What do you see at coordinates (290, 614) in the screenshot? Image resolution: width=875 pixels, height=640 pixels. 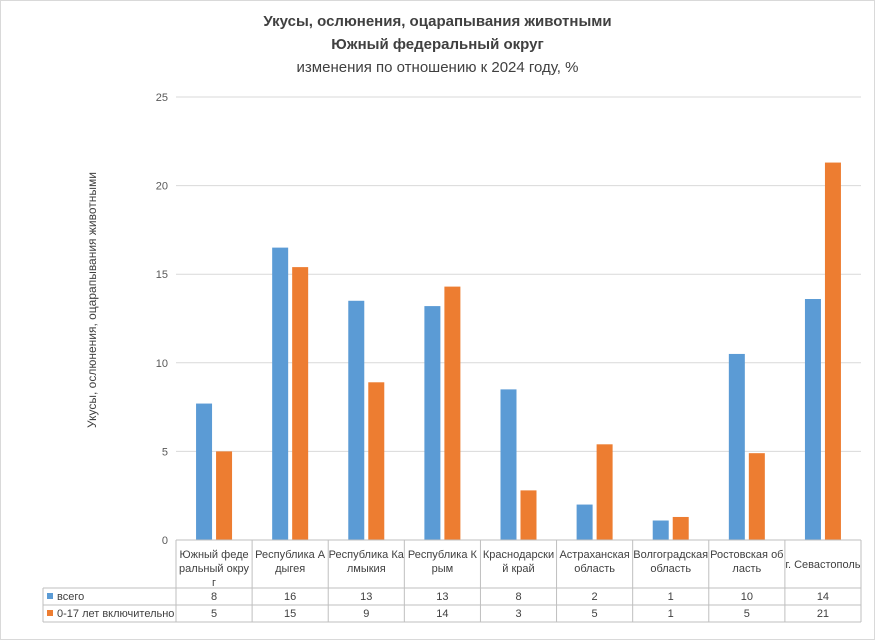 I see `table-value: 15` at bounding box center [290, 614].